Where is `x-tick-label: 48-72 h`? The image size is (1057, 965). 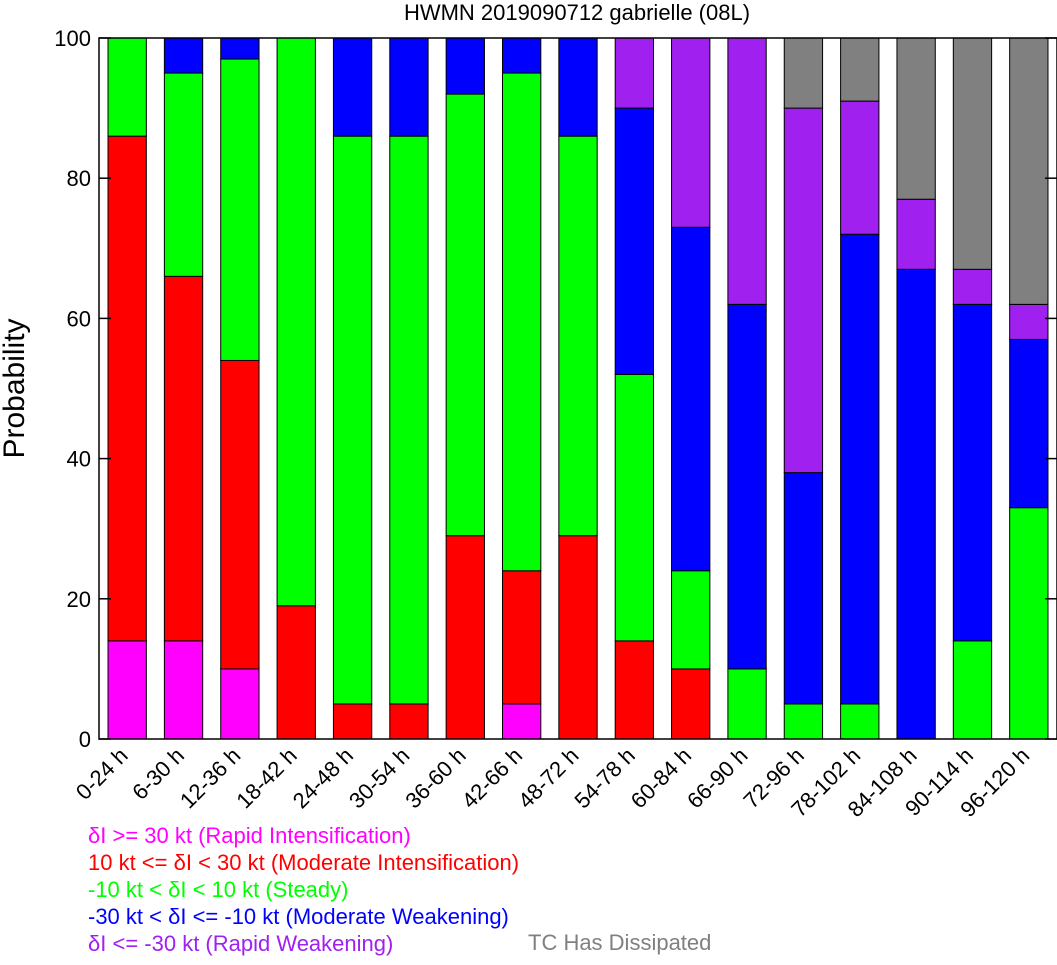
x-tick-label: 48-72 h is located at coordinates (548, 778).